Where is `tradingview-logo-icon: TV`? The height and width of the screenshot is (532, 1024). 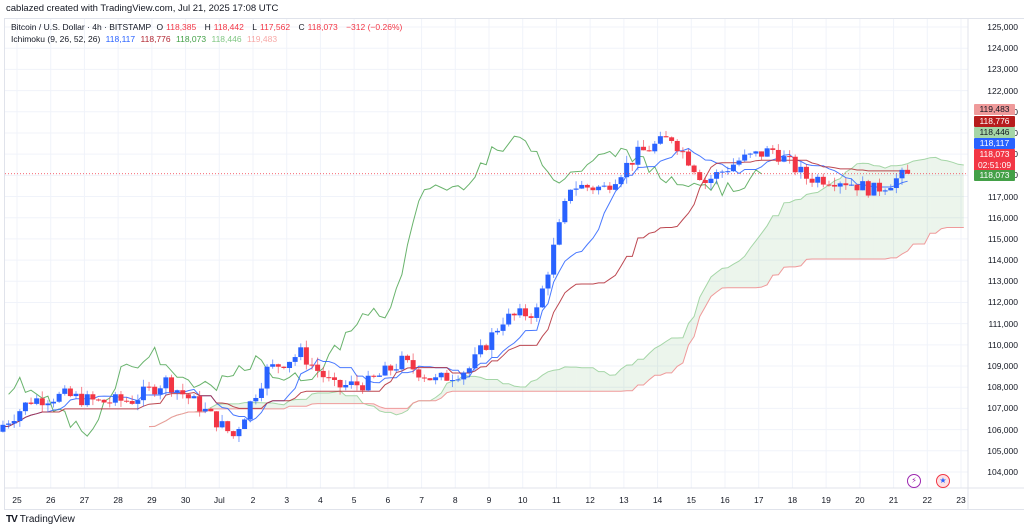
tradingview-logo-icon: TV is located at coordinates (12, 519).